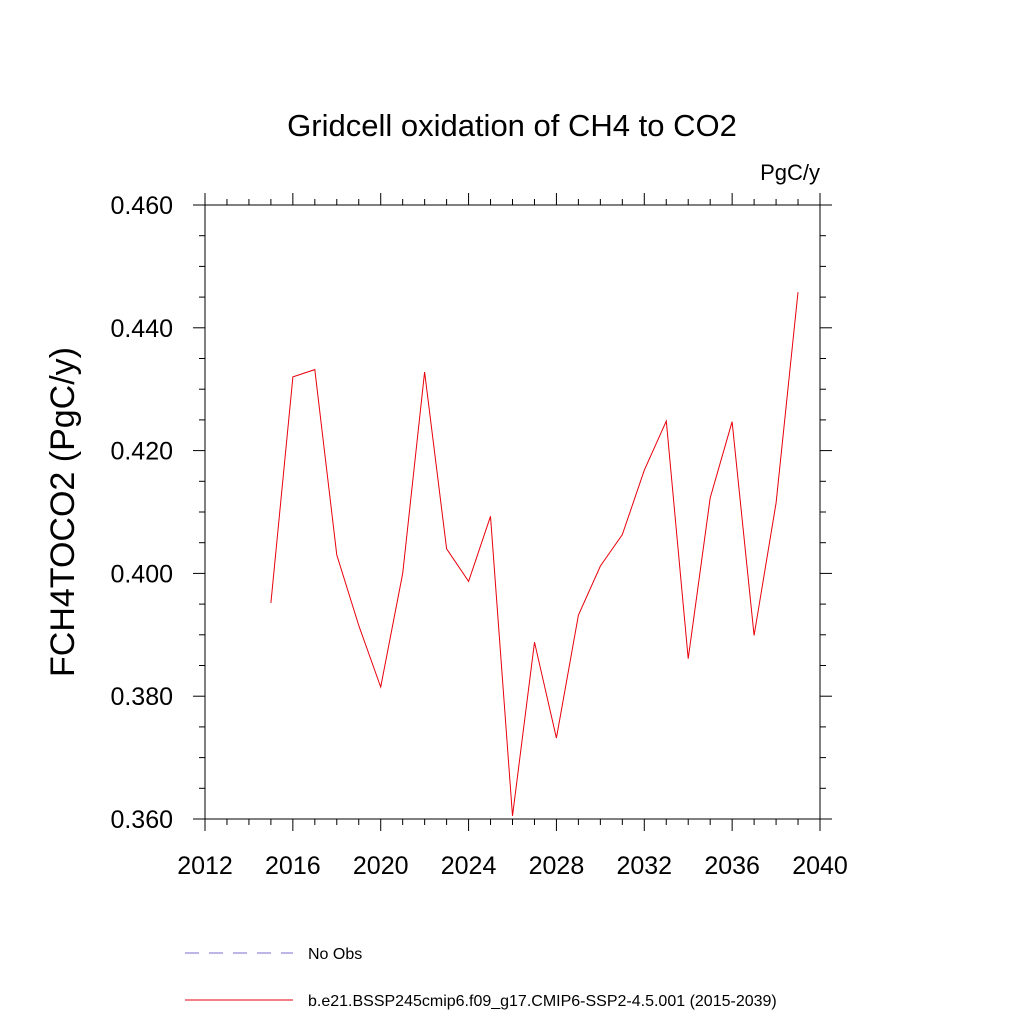 The image size is (1024, 1024). I want to click on y-tick-label: 0.460, so click(141, 206).